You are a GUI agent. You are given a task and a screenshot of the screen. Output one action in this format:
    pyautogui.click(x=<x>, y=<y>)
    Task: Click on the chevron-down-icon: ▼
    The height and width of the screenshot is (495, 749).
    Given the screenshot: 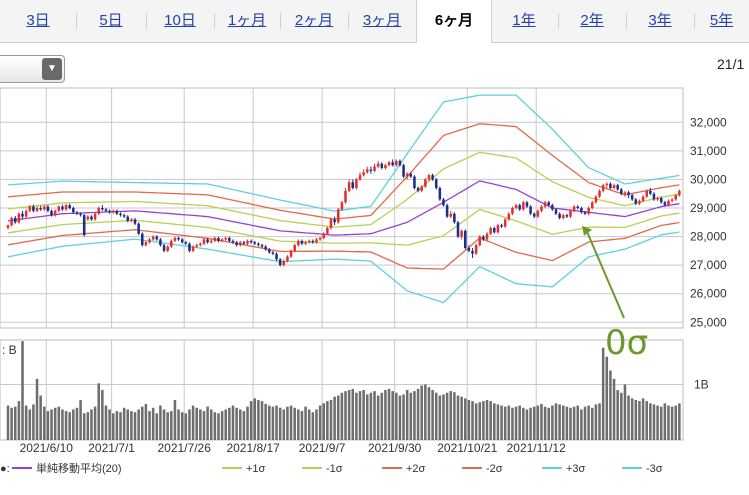 What is the action you would take?
    pyautogui.click(x=52, y=69)
    